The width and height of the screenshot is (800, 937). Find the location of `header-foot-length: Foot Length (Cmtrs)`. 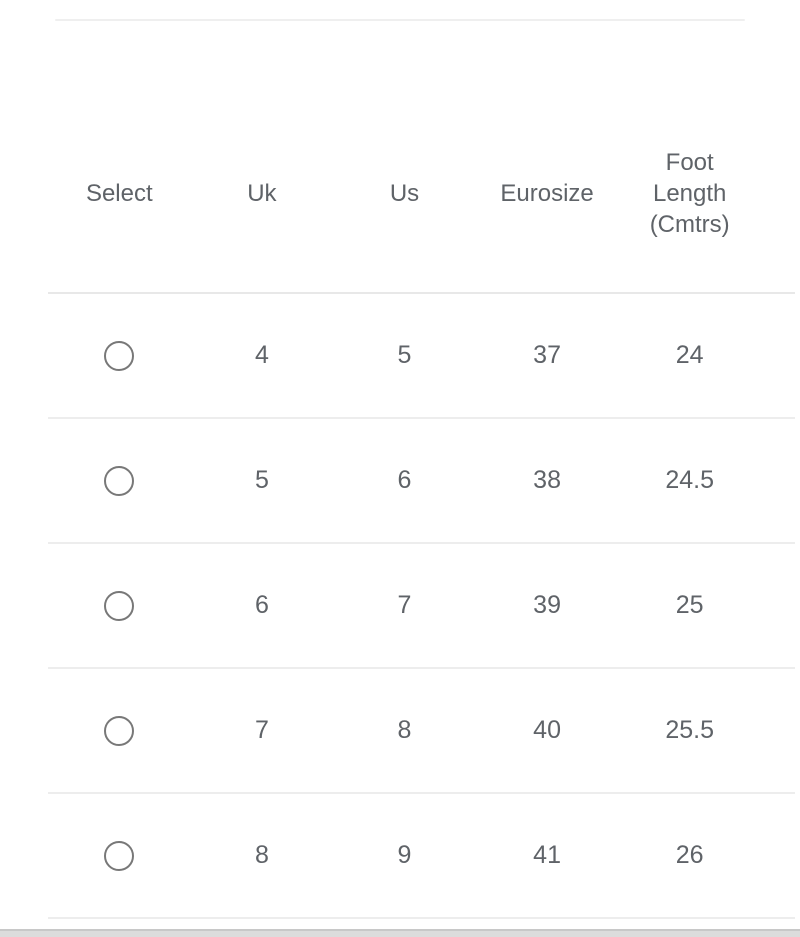

header-foot-length: Foot Length (Cmtrs) is located at coordinates (689, 193).